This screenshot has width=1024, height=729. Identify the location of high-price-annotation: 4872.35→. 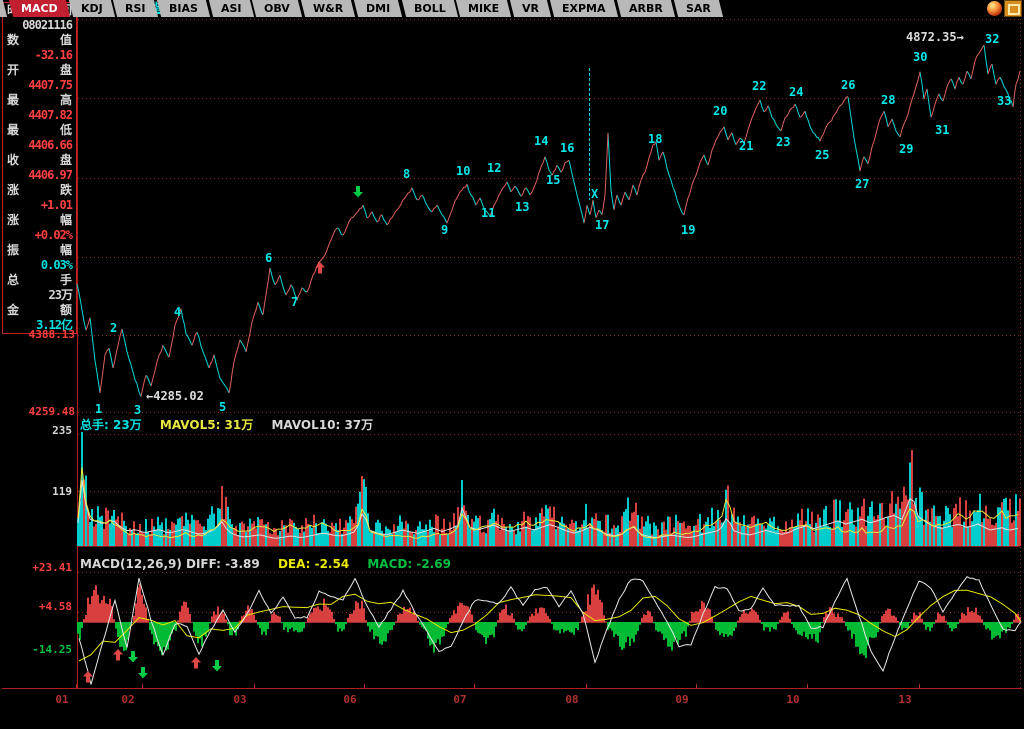
(935, 37).